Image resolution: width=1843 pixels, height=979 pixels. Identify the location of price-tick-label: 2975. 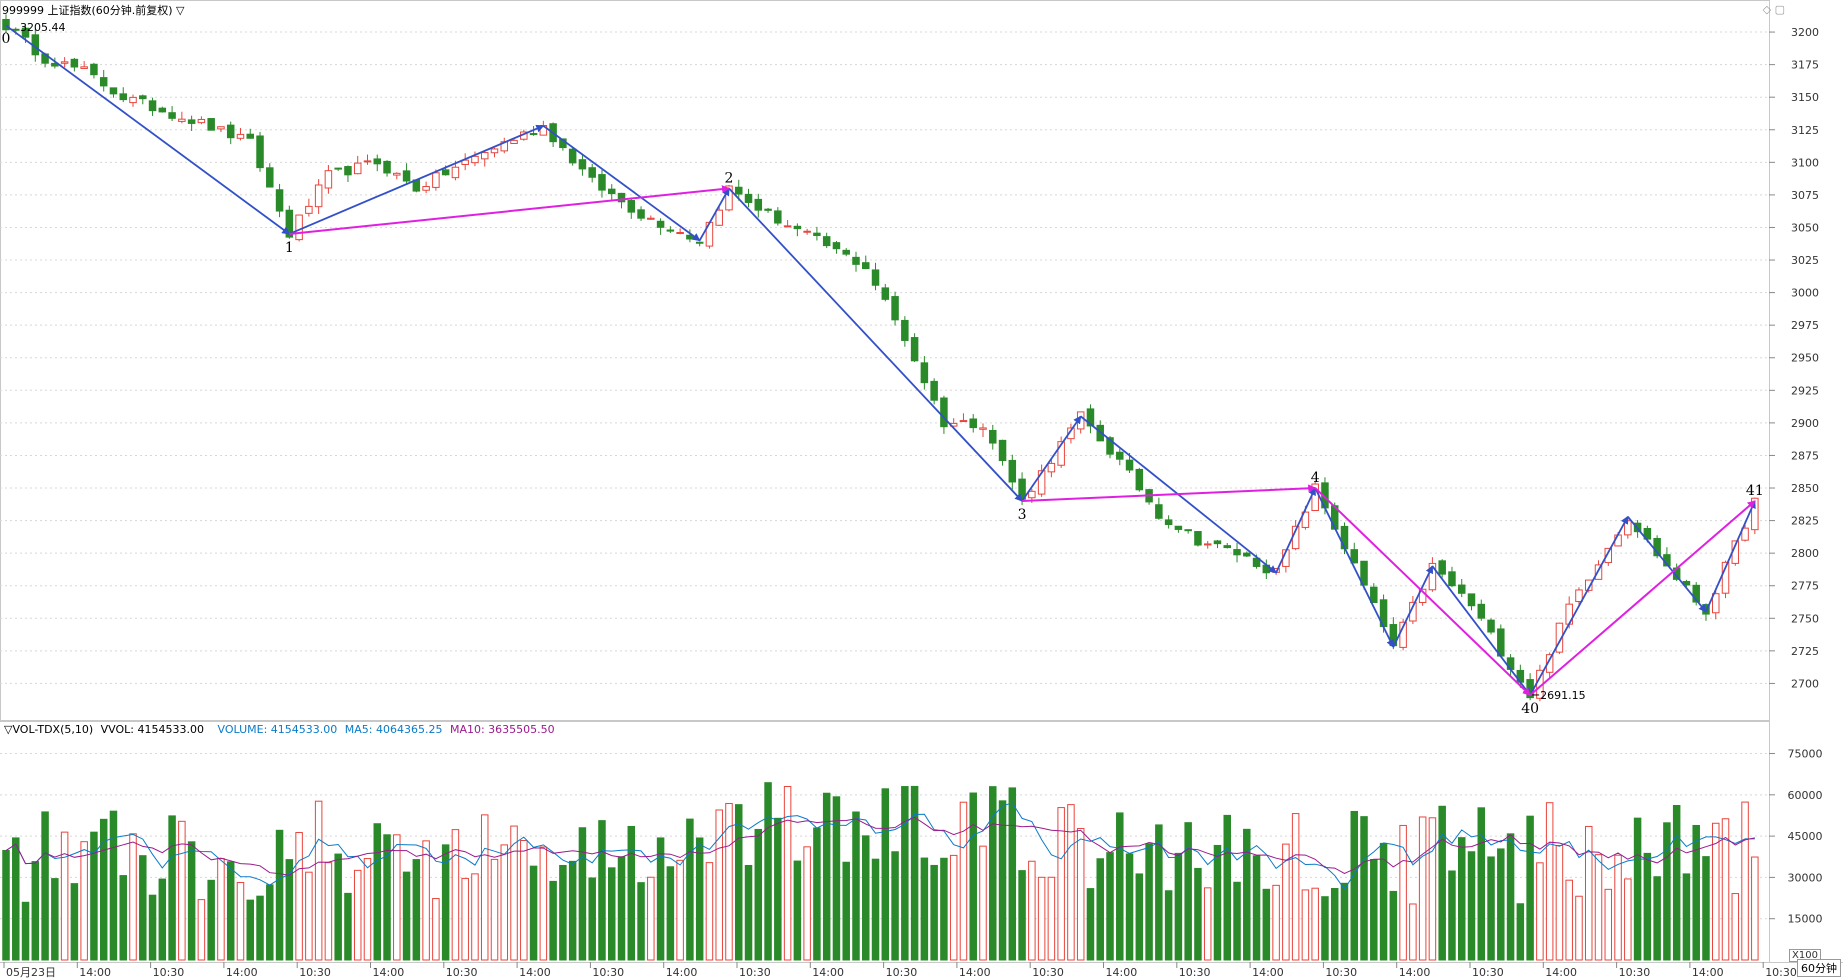
(1805, 325).